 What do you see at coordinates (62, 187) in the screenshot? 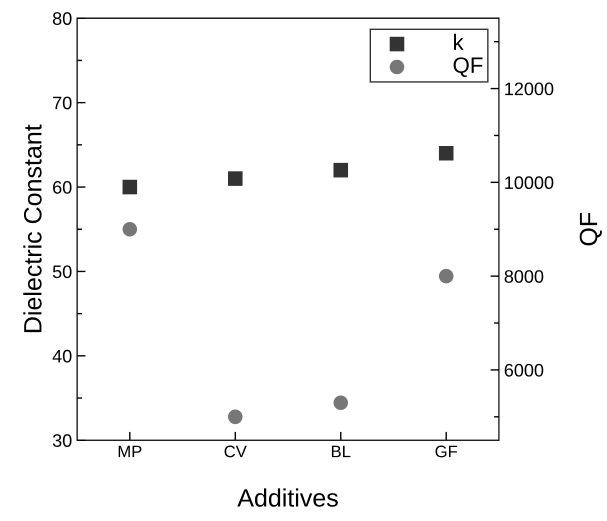
I see `y-tick-label: 60` at bounding box center [62, 187].